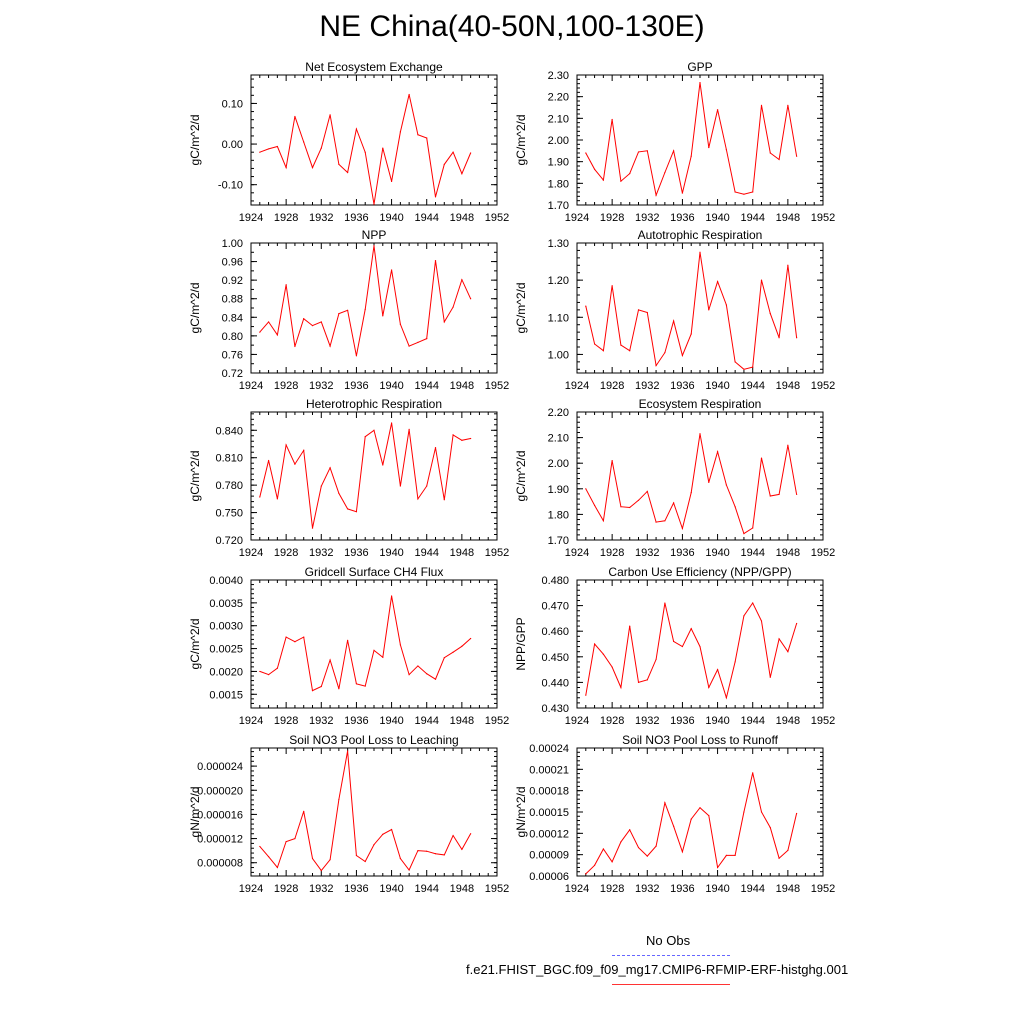  Describe the element at coordinates (555, 607) in the screenshot. I see `y-tick-label: 0.470` at that location.